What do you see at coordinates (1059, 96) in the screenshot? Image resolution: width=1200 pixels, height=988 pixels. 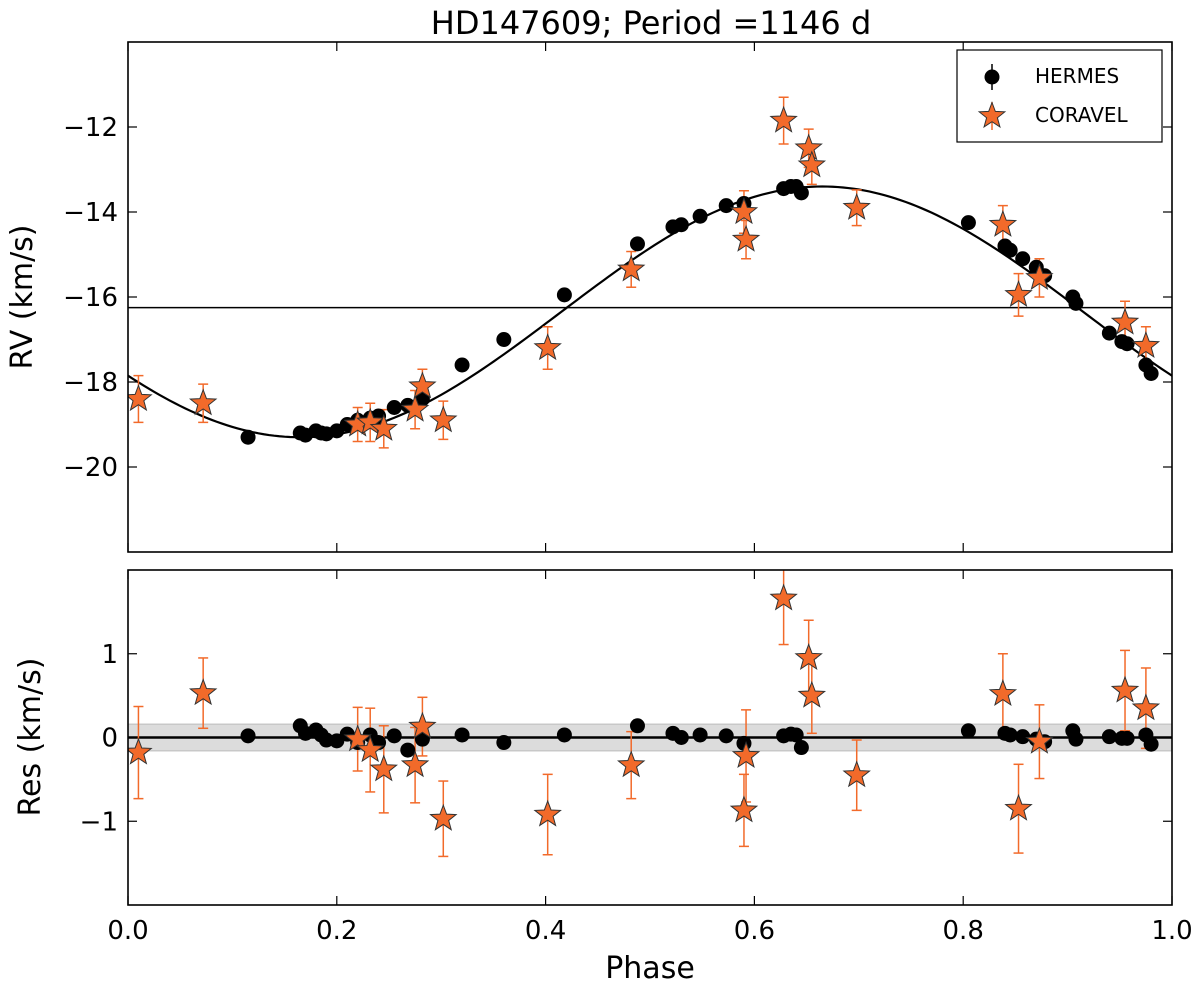 I see `legend-box` at bounding box center [1059, 96].